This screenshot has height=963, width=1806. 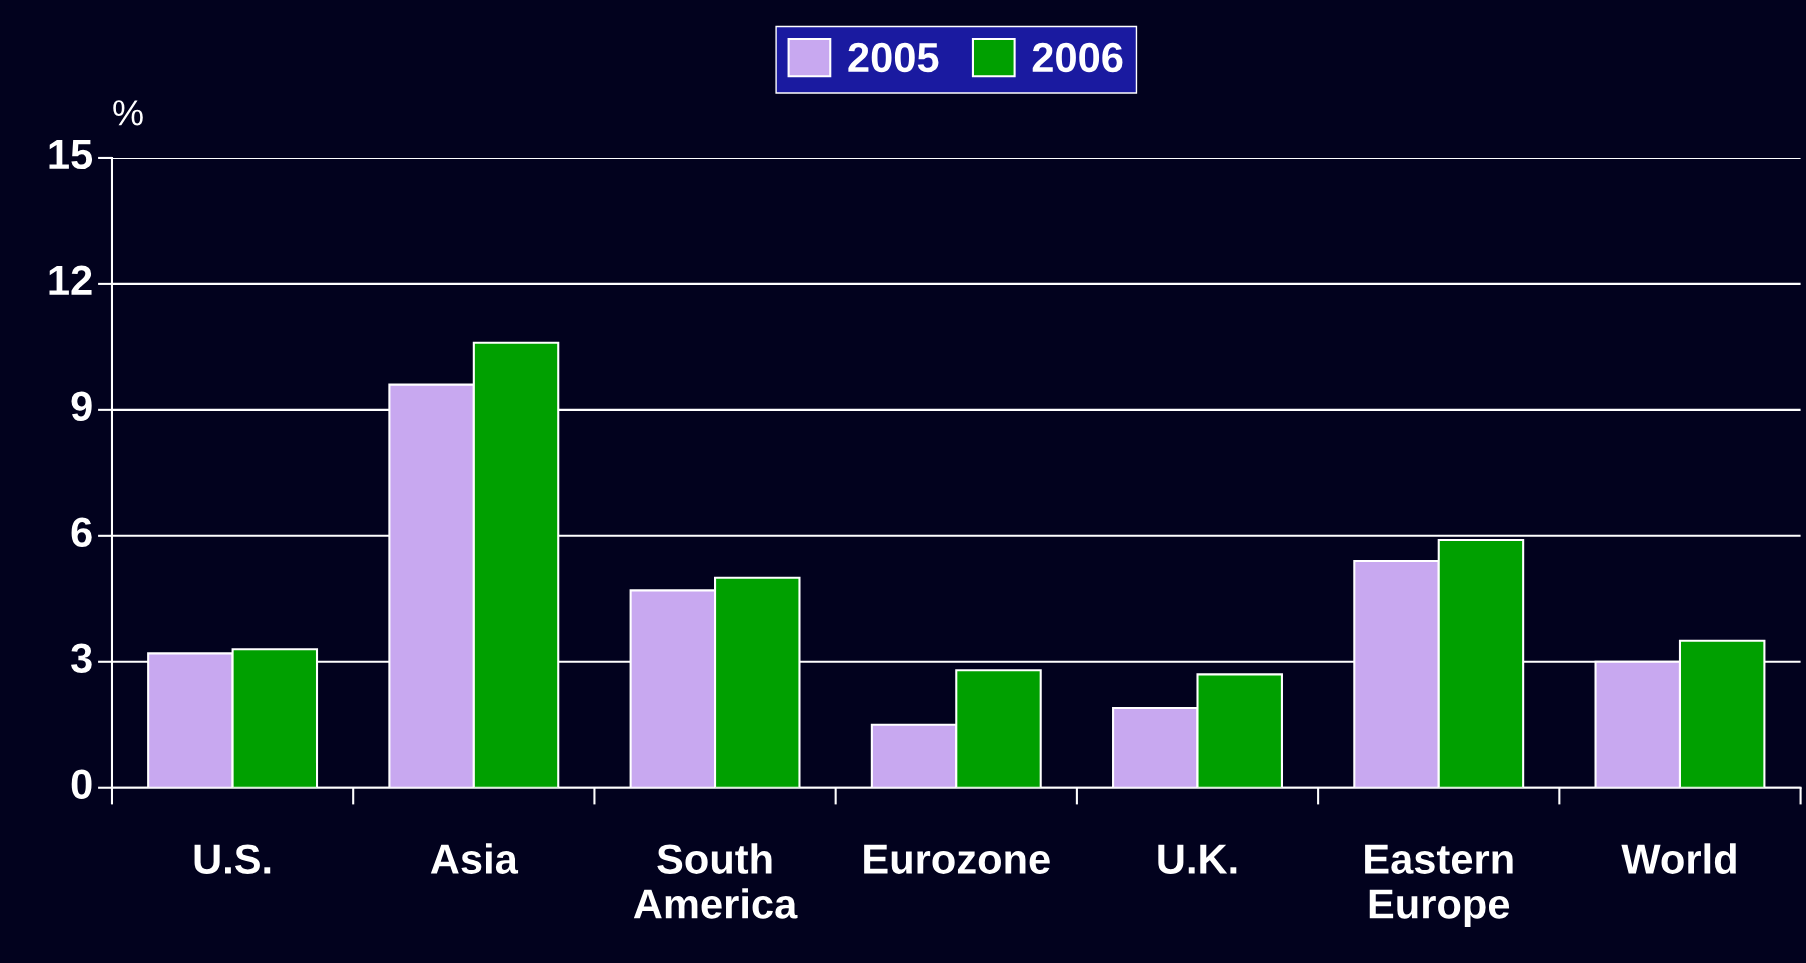 What do you see at coordinates (1678, 858) in the screenshot?
I see `x-tick-label: World` at bounding box center [1678, 858].